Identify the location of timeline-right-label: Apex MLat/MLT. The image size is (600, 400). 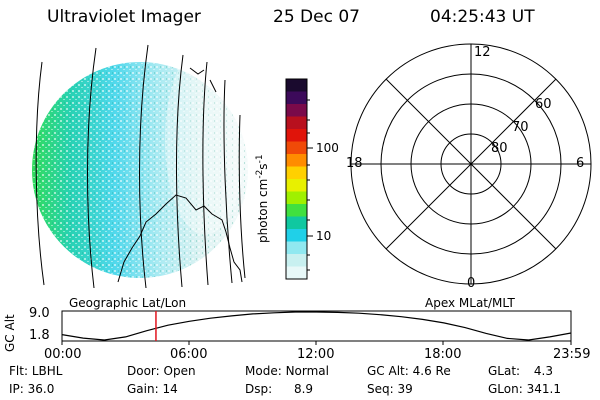
(470, 303).